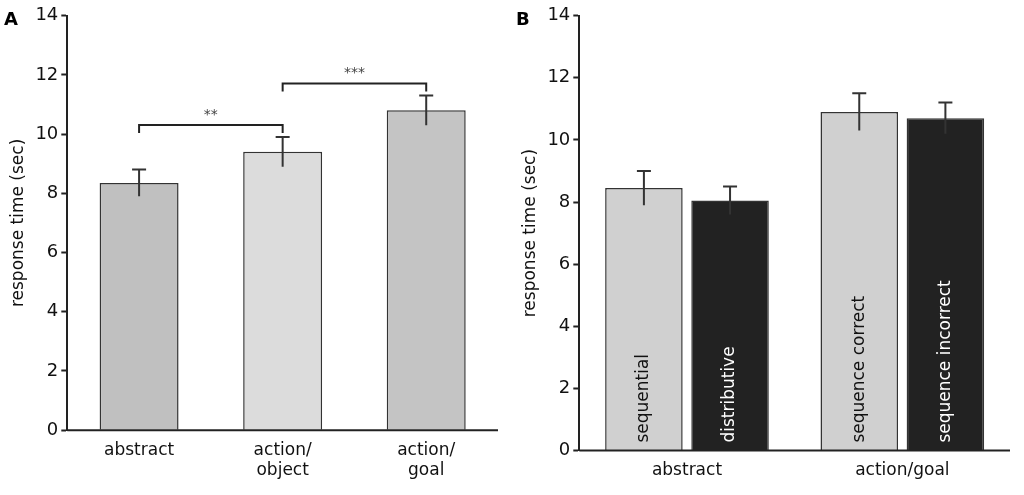 The width and height of the screenshot is (1024, 495). Describe the element at coordinates (728, 394) in the screenshot. I see `data-label: distributive` at that location.